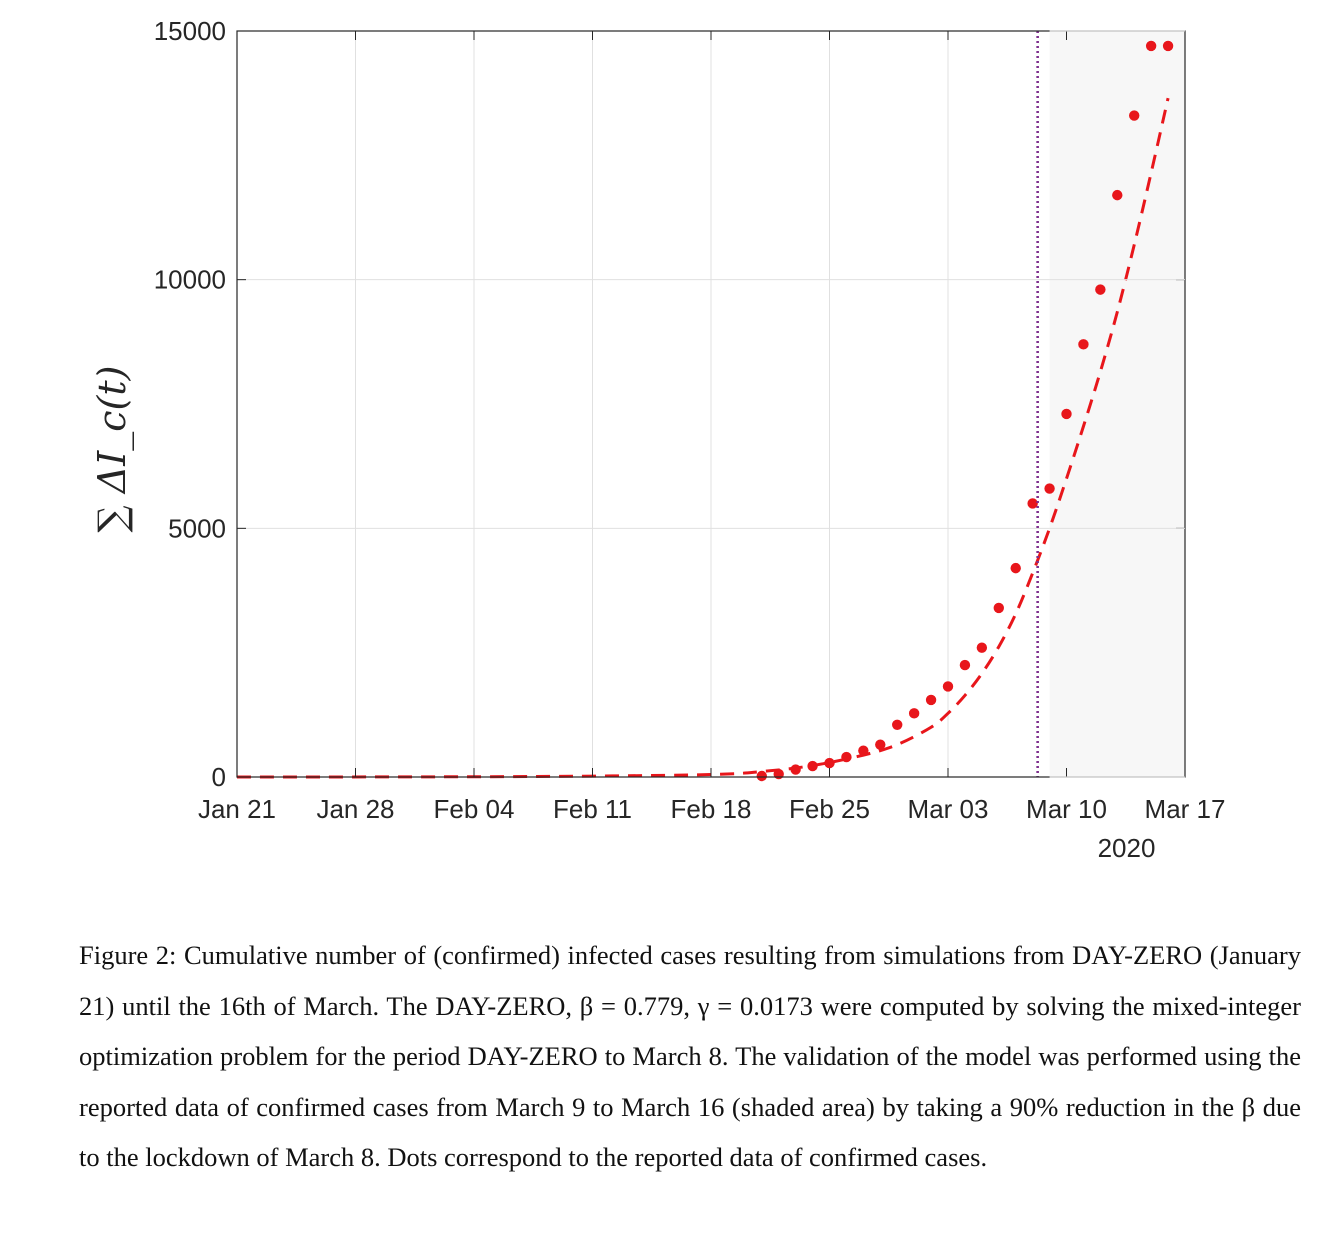  What do you see at coordinates (829, 809) in the screenshot?
I see `x-tick-label: Feb 25` at bounding box center [829, 809].